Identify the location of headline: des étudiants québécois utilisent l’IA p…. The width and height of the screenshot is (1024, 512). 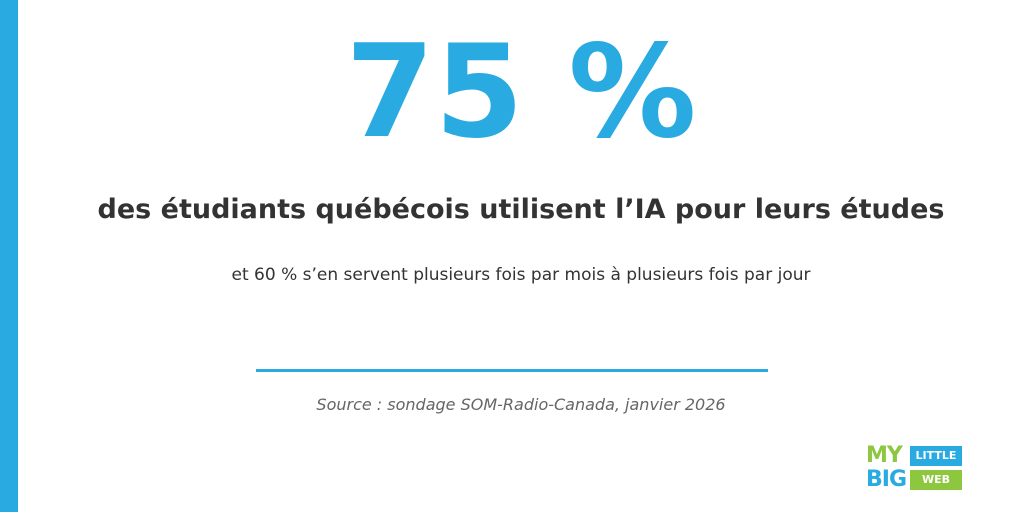
(521, 209).